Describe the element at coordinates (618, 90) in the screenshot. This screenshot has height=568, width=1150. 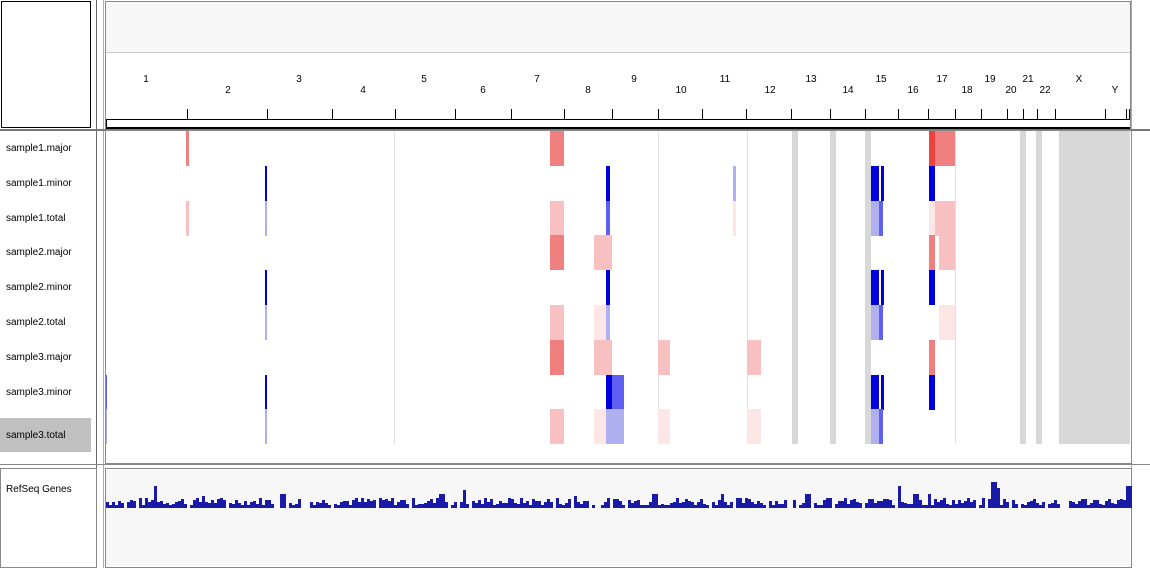
I see `chromosome-ruler: 1 2 3 4 5 6 7 8 9 10 11 12 13 14 15 16 17 18 19 20 21 22 X Y` at that location.